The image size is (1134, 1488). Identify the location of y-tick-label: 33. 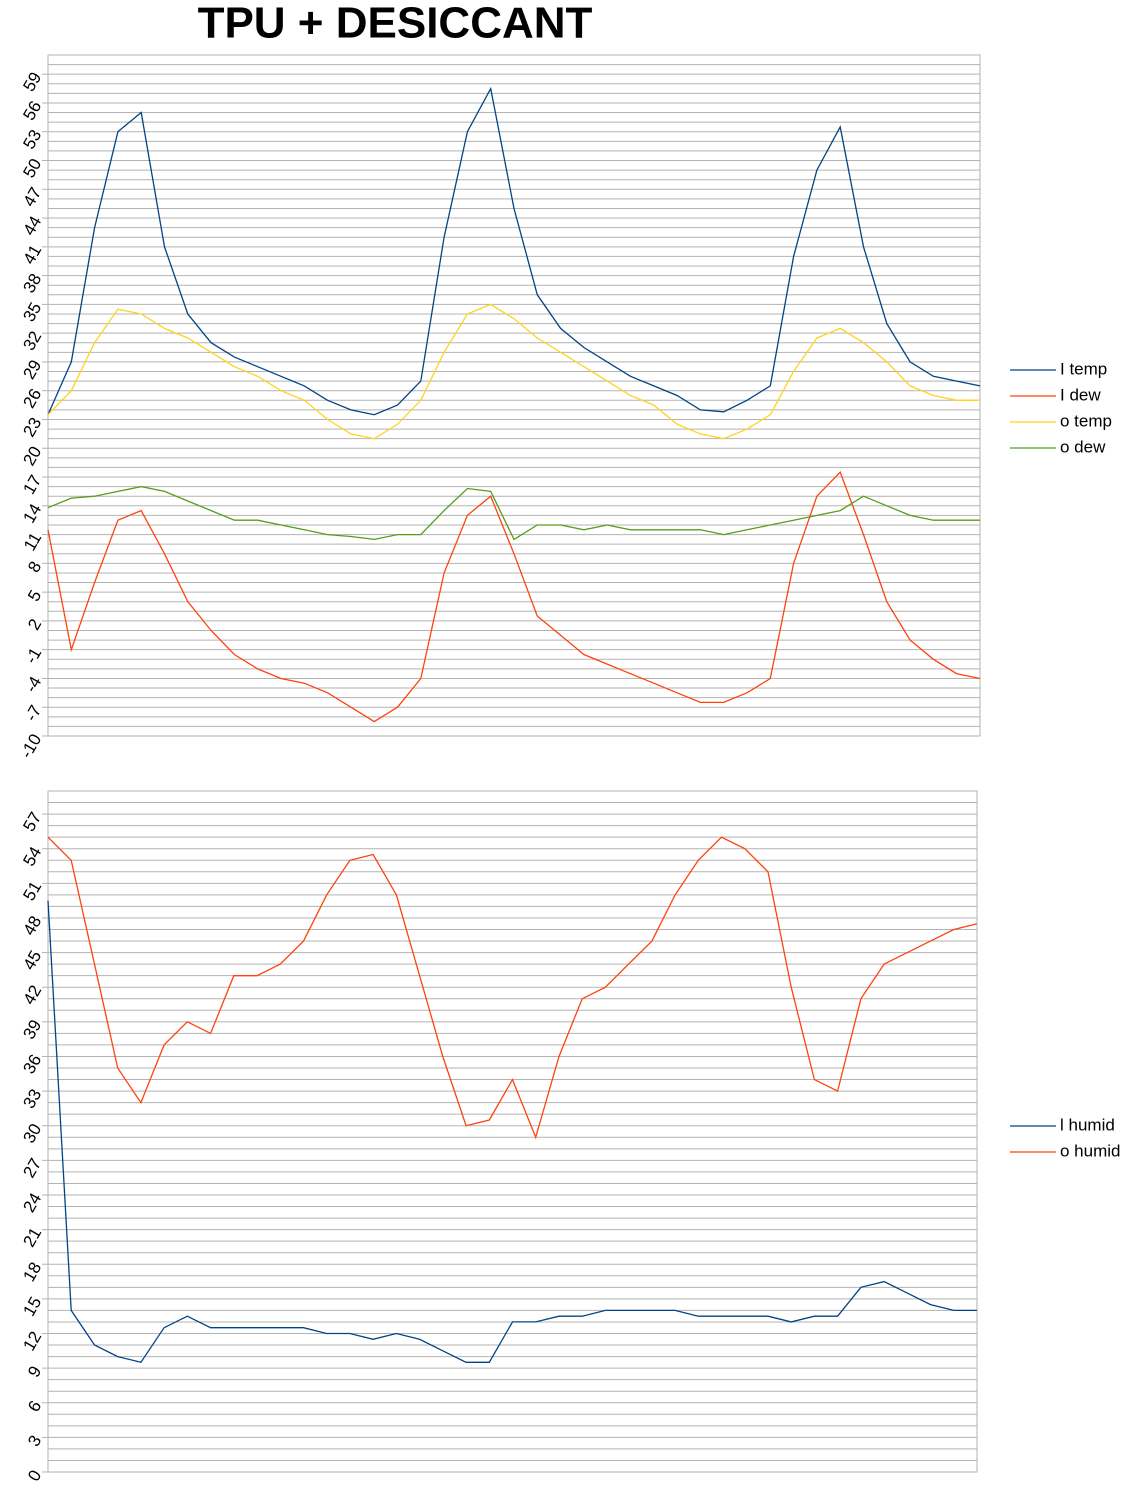
(32, 1099).